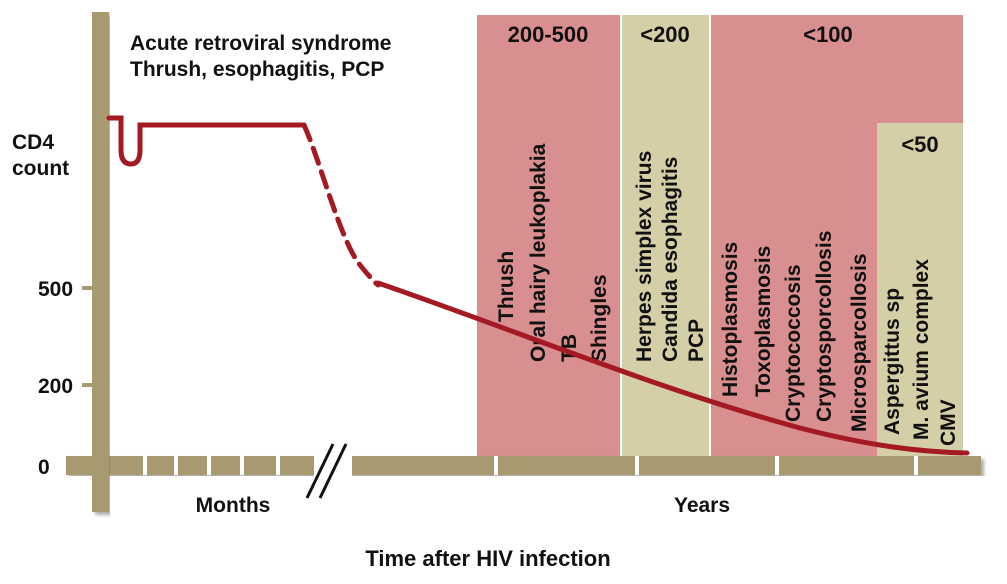 This screenshot has height=584, width=1007. Describe the element at coordinates (33, 142) in the screenshot. I see `y-axis-label-line-1: CD4` at that location.